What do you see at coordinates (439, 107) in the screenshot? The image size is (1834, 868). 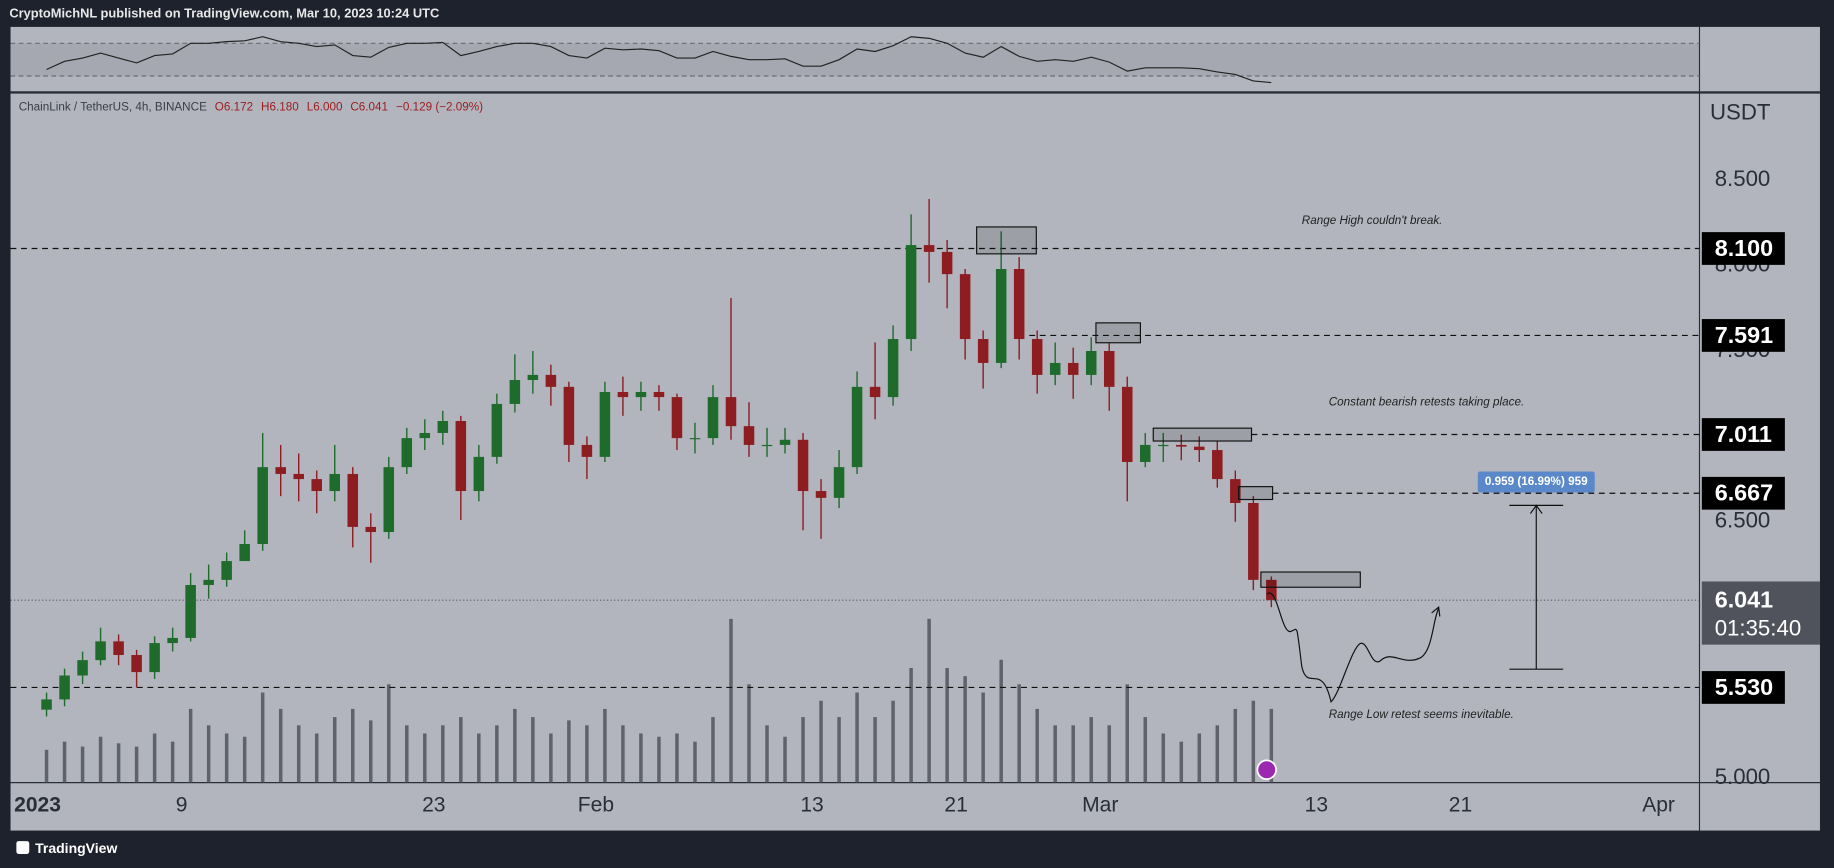 I see `legend-change: −0.129 (−2.09%)` at bounding box center [439, 107].